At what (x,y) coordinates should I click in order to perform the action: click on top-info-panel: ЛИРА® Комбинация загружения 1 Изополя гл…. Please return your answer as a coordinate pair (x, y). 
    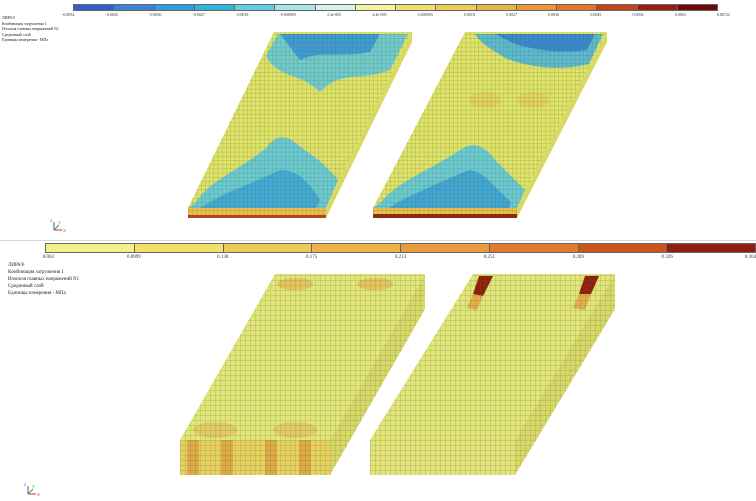
    Looking at the image, I should click on (30, 29).